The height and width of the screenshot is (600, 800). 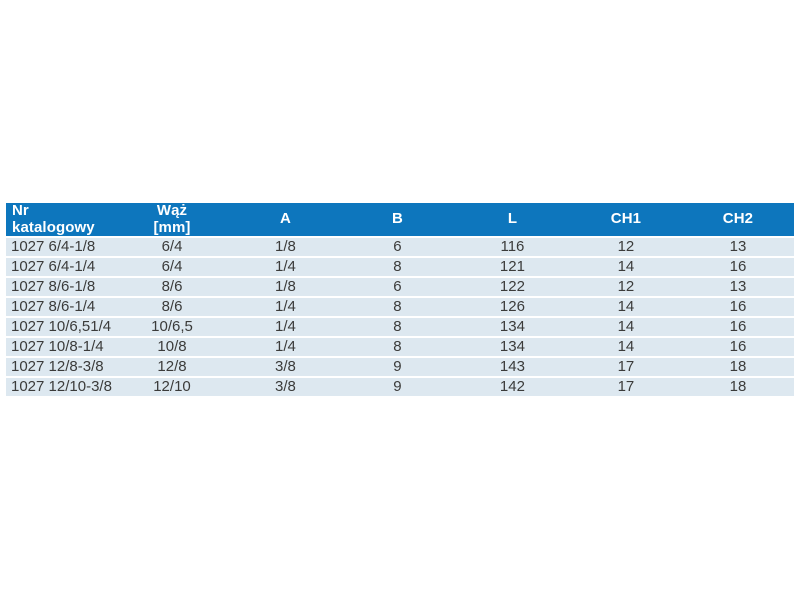 I want to click on table-cell: 126, so click(x=512, y=307).